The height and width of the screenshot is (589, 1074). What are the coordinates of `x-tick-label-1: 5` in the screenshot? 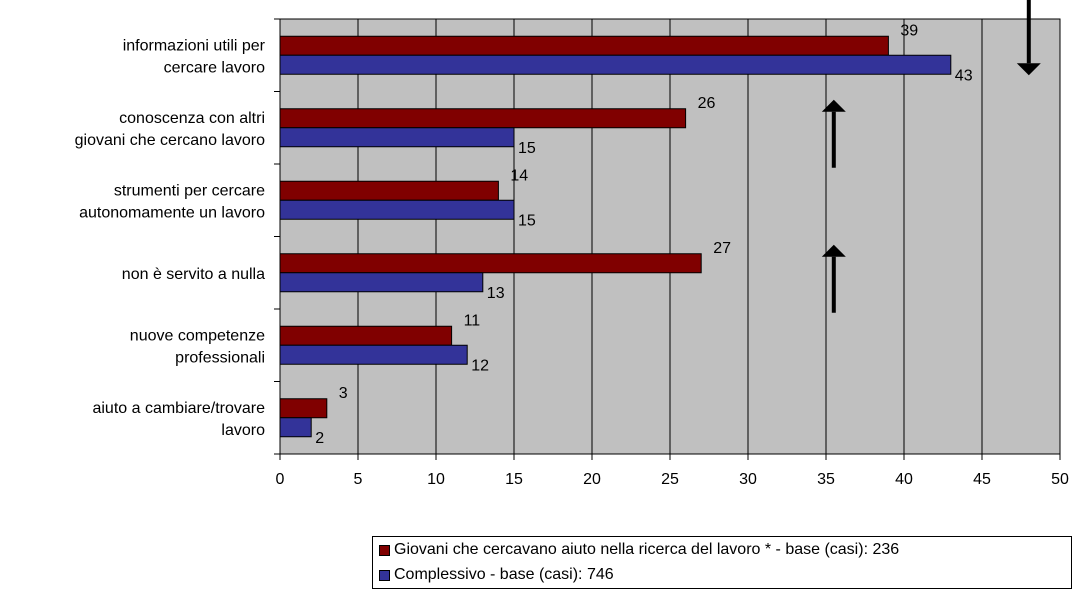 It's located at (358, 479).